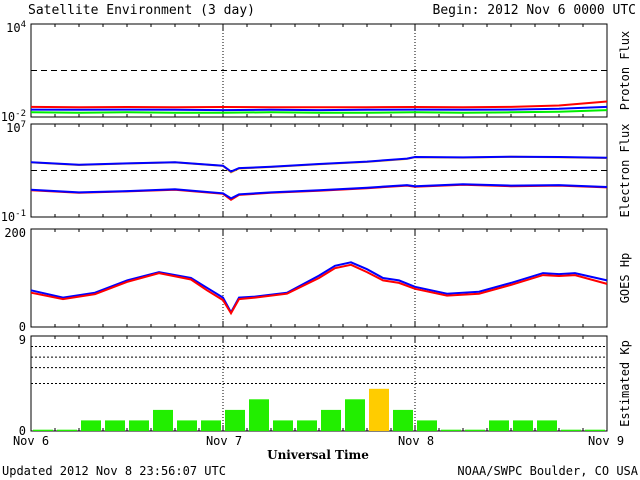 This screenshot has width=640, height=480. I want to click on y-axis-label: Estimated Kp, so click(625, 383).